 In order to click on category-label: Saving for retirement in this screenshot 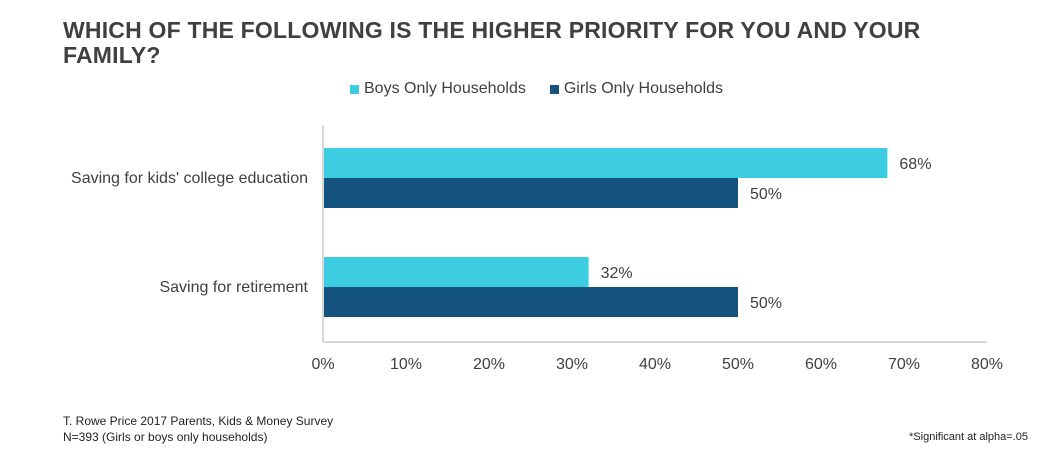, I will do `click(233, 287)`.